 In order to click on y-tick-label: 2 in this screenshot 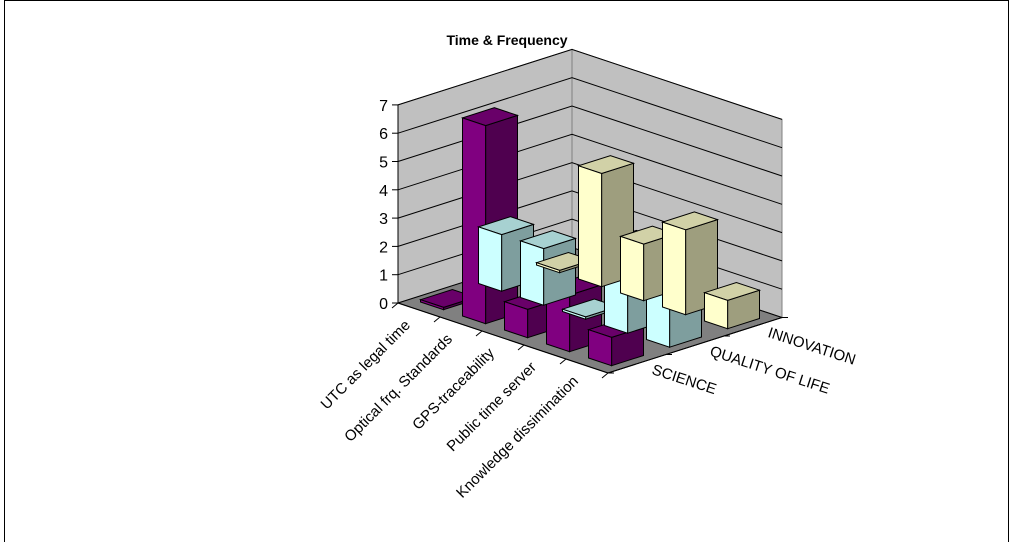, I will do `click(383, 247)`.